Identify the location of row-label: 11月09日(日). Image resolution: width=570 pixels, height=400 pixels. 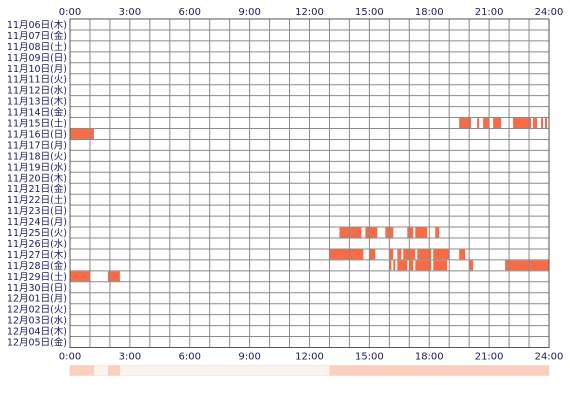
(37, 58).